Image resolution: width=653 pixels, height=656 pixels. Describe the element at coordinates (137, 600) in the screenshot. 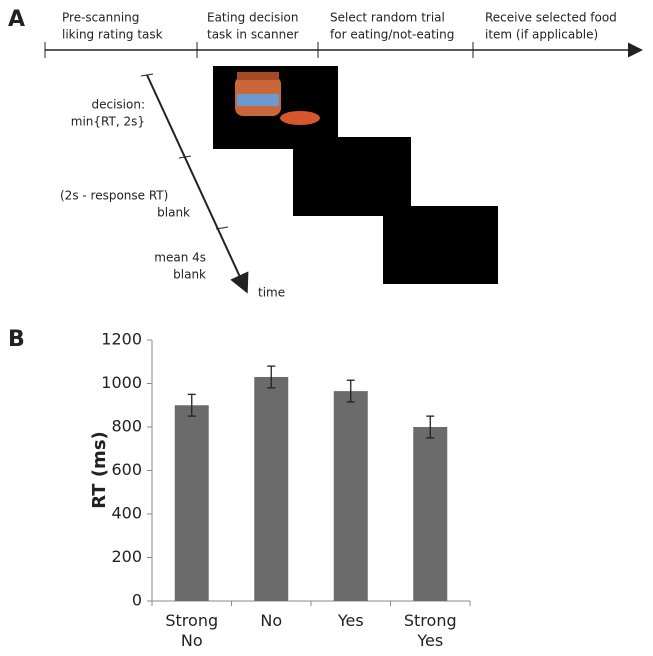

I see `y-tick-label: 0` at that location.